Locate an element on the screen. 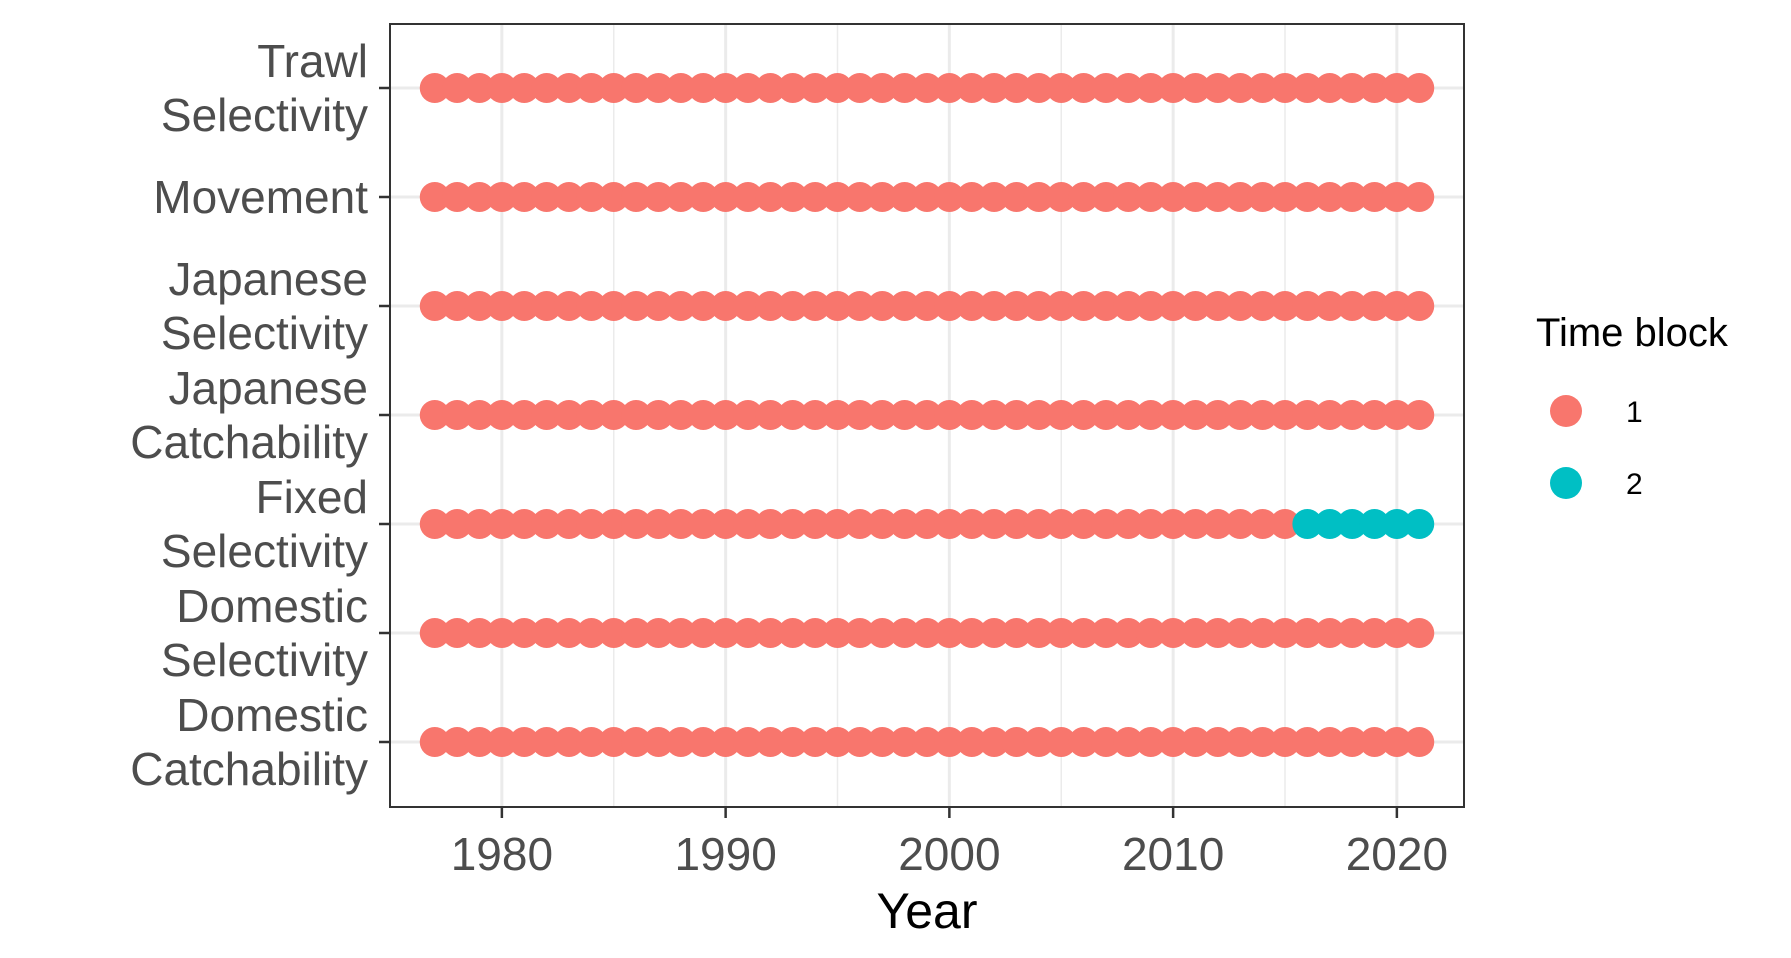 Image resolution: width=1791 pixels, height=958 pixels. y-tick-label: Trawl is located at coordinates (312, 61).